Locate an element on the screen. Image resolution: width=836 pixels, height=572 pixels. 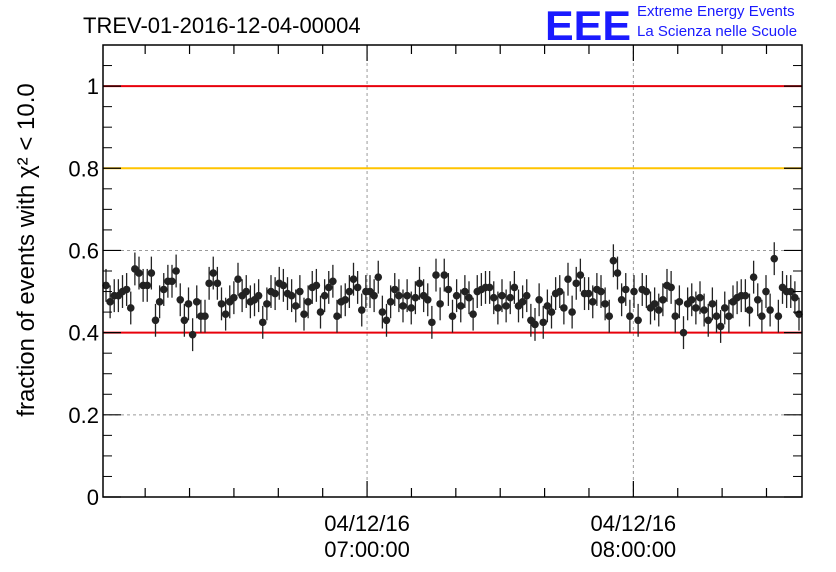
chart-title: TREV-01-2016-12-04-00004 is located at coordinates (222, 25).